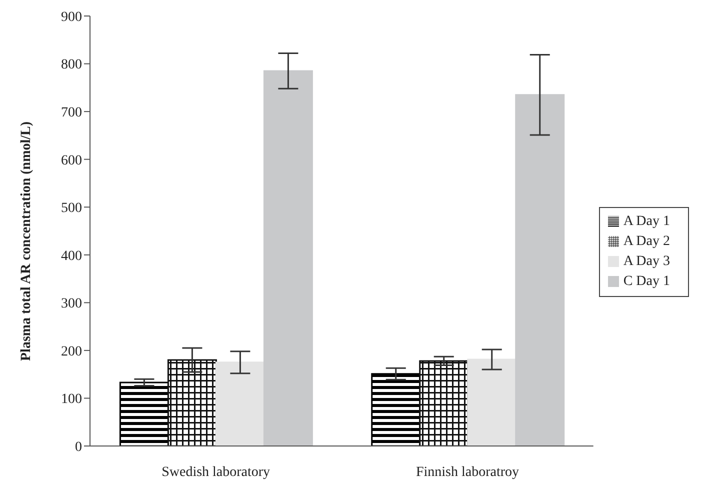 The image size is (701, 504). I want to click on y-tick-label: 400, so click(71, 256).